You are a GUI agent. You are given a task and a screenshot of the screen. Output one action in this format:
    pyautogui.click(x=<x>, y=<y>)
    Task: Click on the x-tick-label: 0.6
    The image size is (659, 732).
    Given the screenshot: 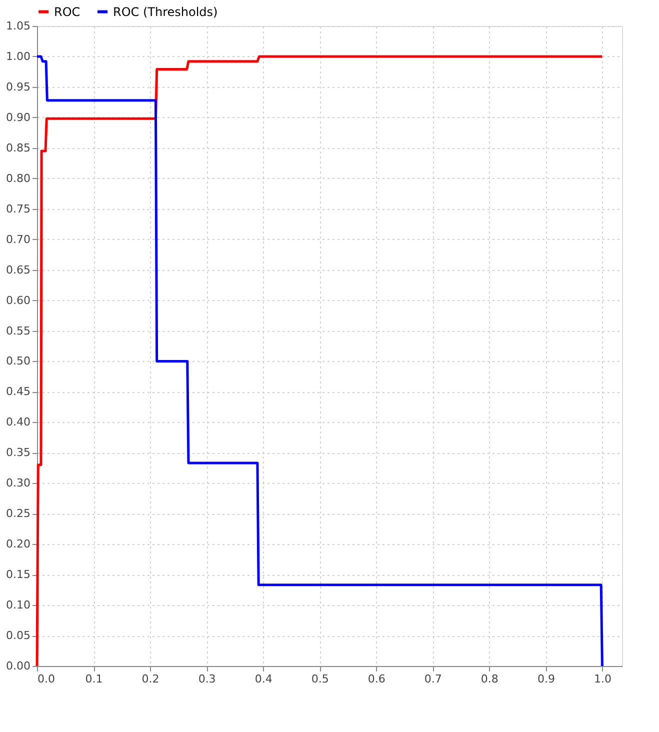 What is the action you would take?
    pyautogui.click(x=377, y=679)
    